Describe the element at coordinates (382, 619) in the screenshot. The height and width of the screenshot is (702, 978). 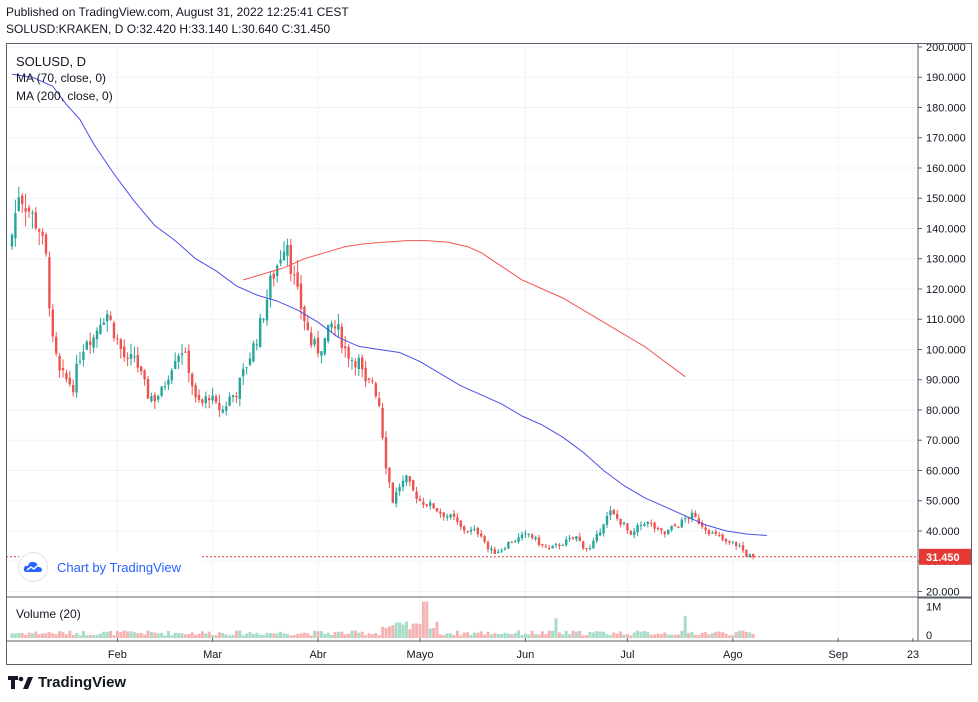
I see `volume-bars` at that location.